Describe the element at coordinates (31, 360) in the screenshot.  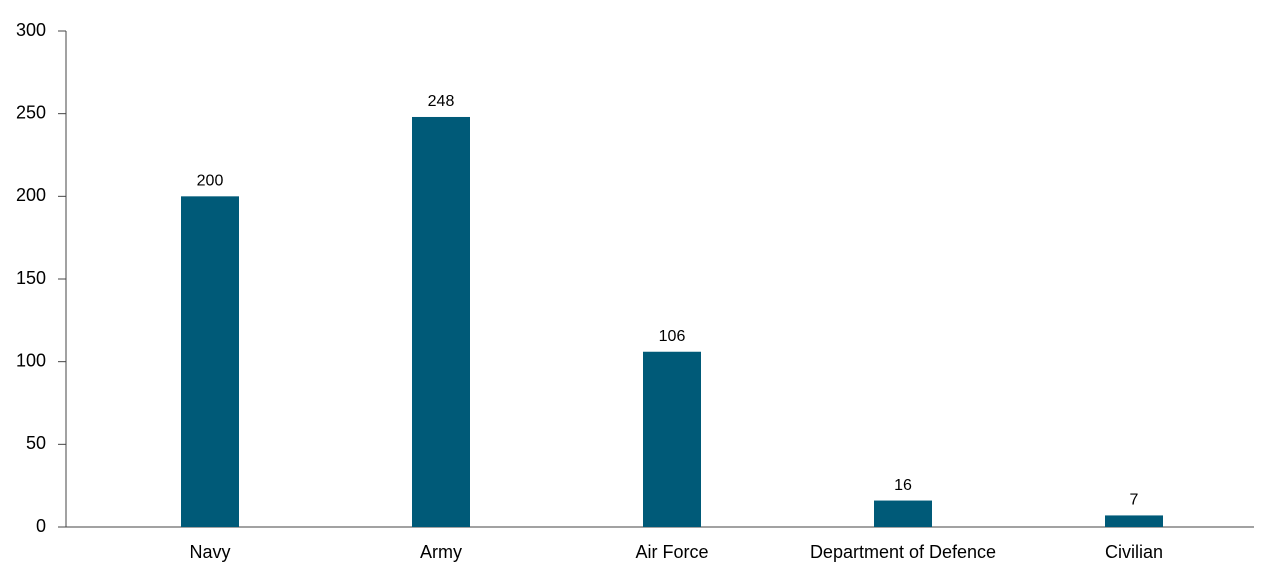
I see `y-tick-label: 100` at that location.